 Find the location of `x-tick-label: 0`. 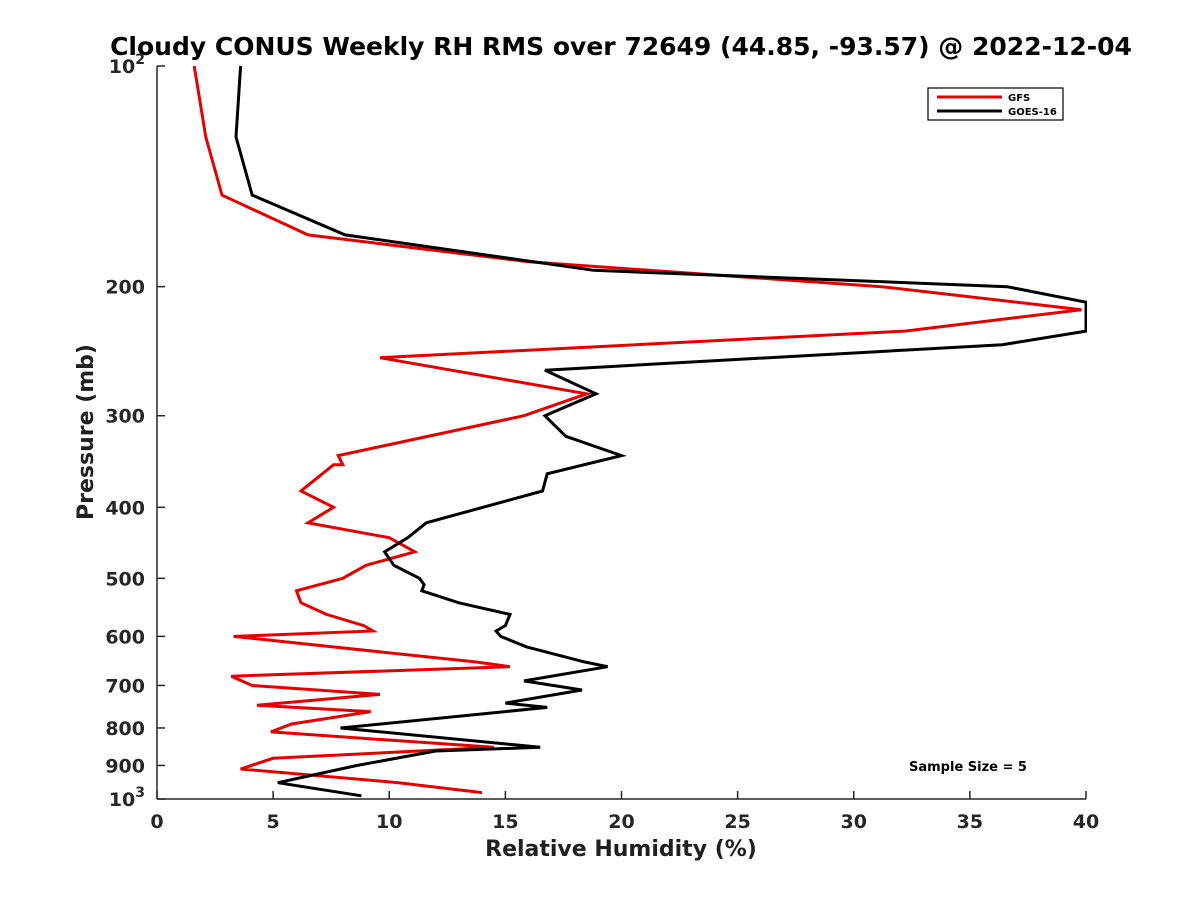

x-tick-label: 0 is located at coordinates (156, 822).